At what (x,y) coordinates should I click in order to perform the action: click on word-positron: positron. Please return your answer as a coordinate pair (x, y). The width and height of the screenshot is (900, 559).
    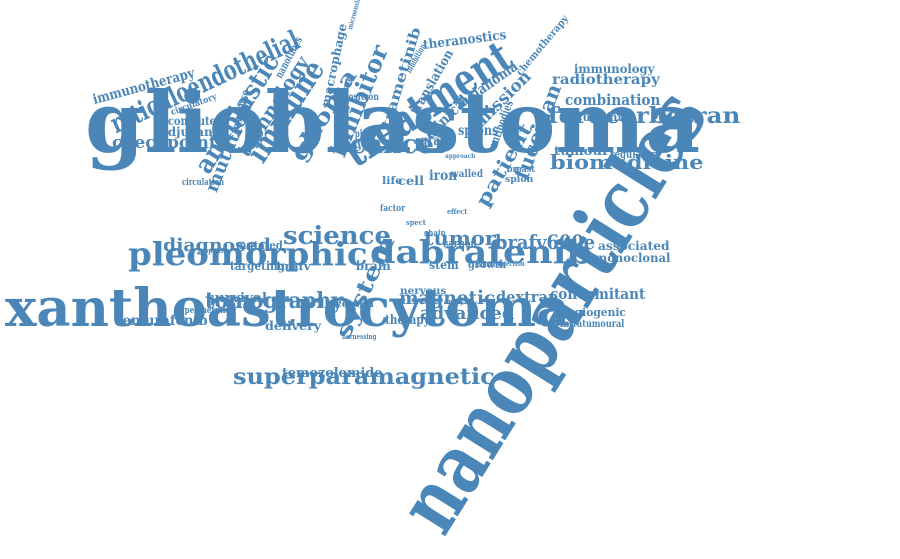
    Looking at the image, I should click on (361, 97).